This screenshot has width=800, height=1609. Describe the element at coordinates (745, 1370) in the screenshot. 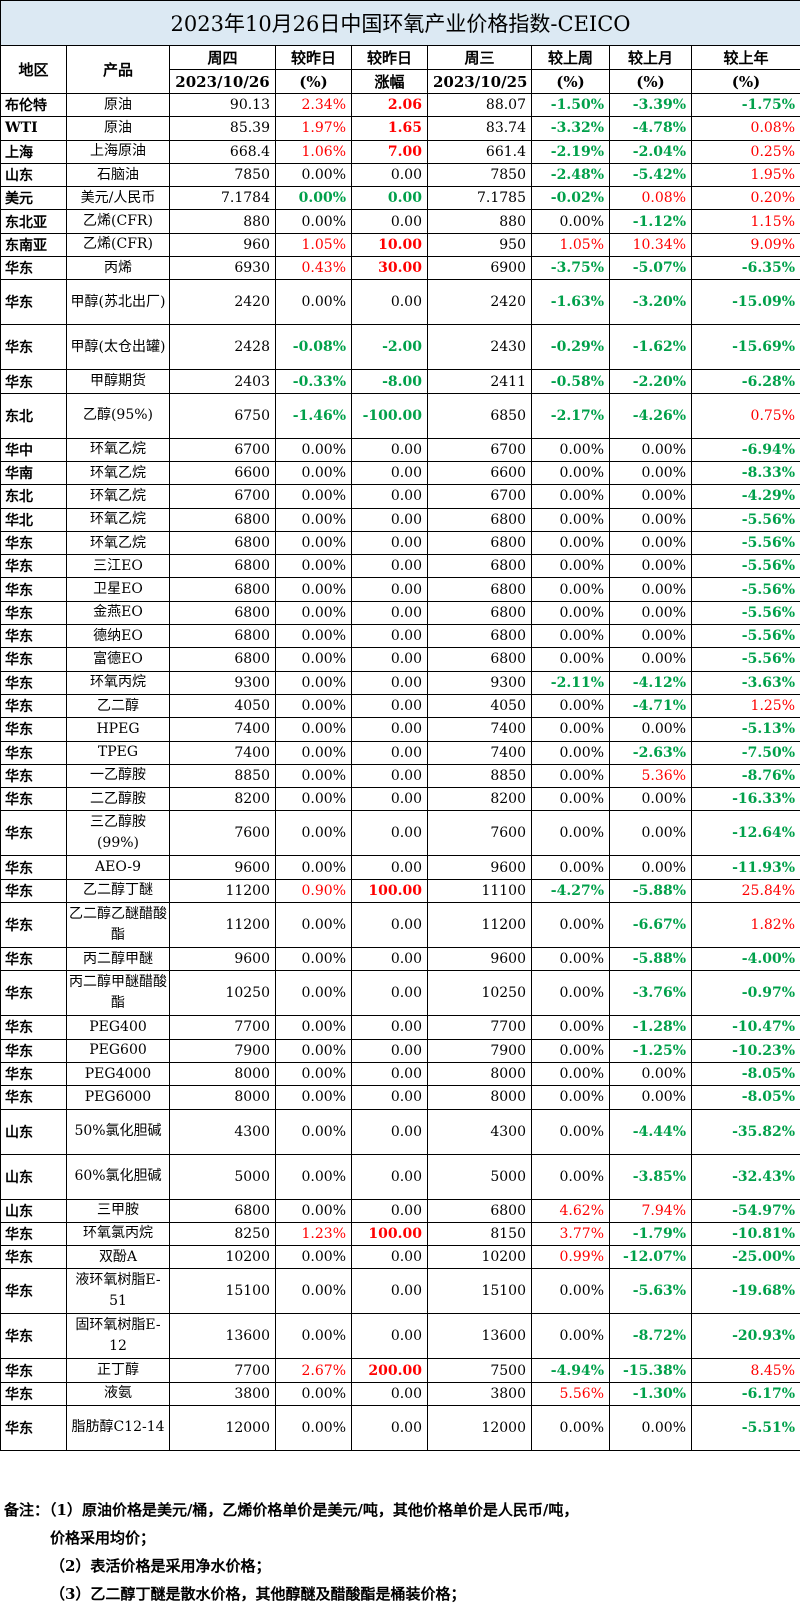

I see `row-year-change: 8.45%` at that location.